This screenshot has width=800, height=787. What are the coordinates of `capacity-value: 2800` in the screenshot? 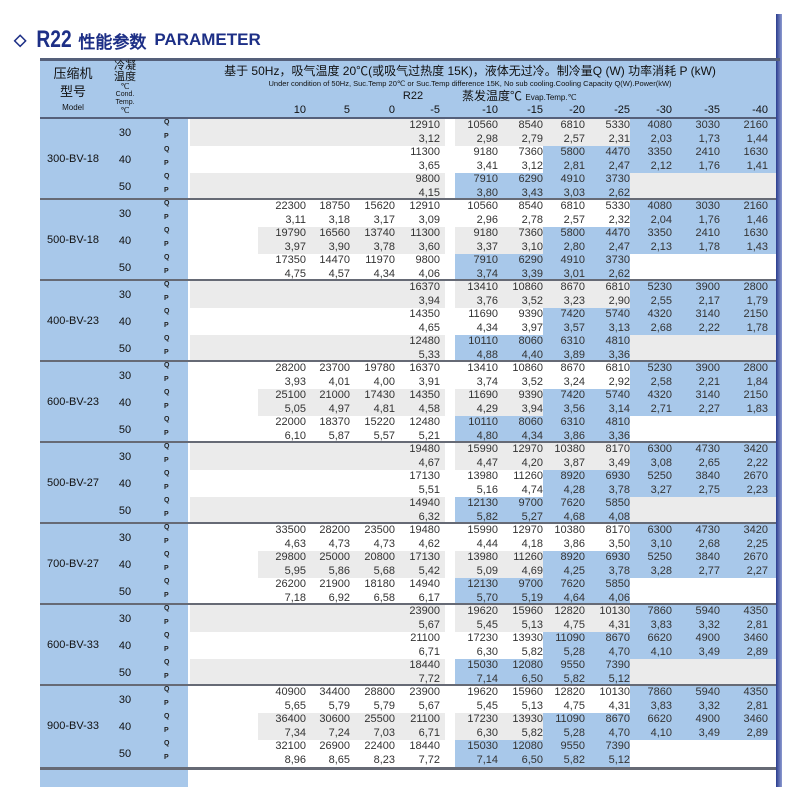 It's located at (755, 287).